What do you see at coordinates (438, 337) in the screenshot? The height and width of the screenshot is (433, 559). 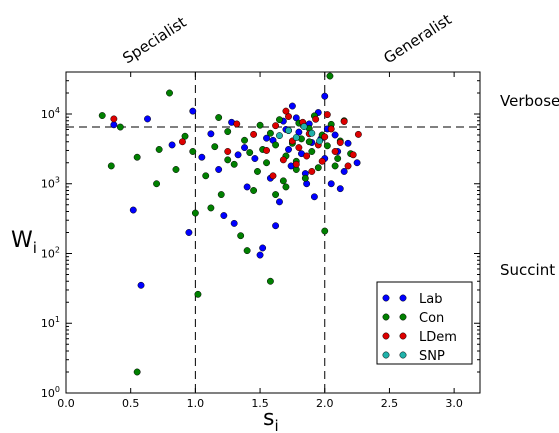 I see `legend-label-ldem: LDem` at bounding box center [438, 337].